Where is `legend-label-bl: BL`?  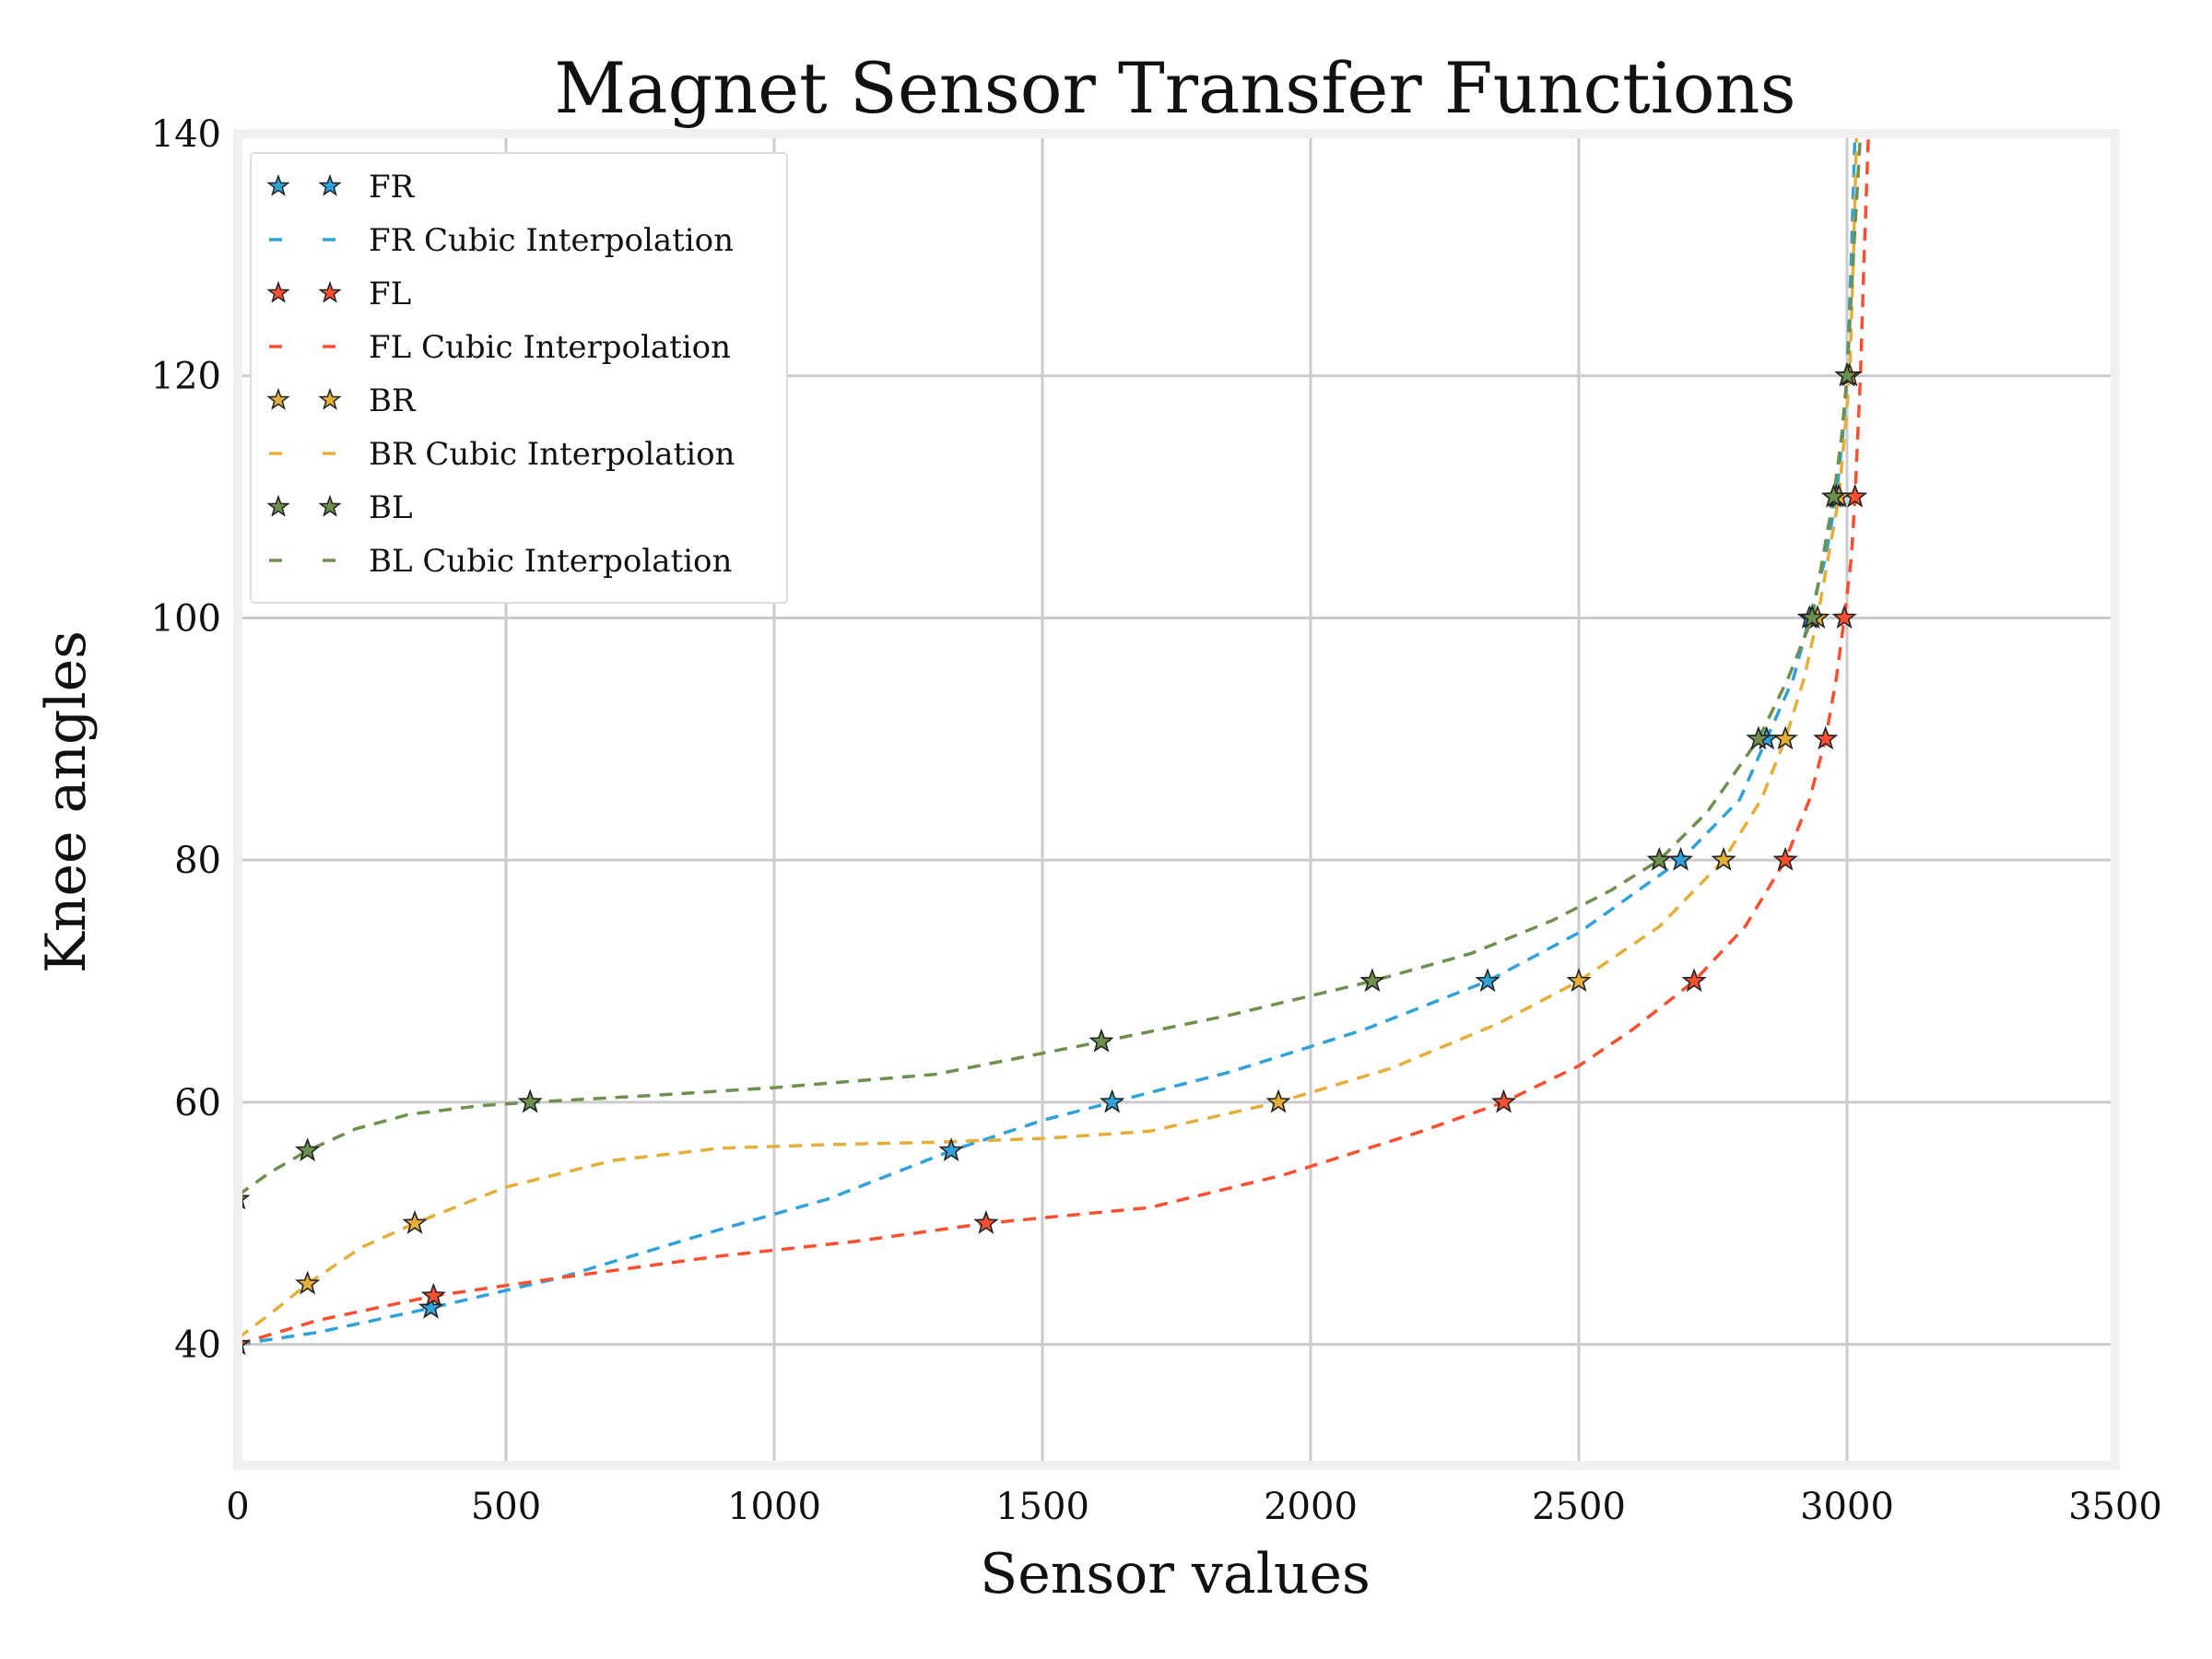
legend-label-bl: BL is located at coordinates (391, 507).